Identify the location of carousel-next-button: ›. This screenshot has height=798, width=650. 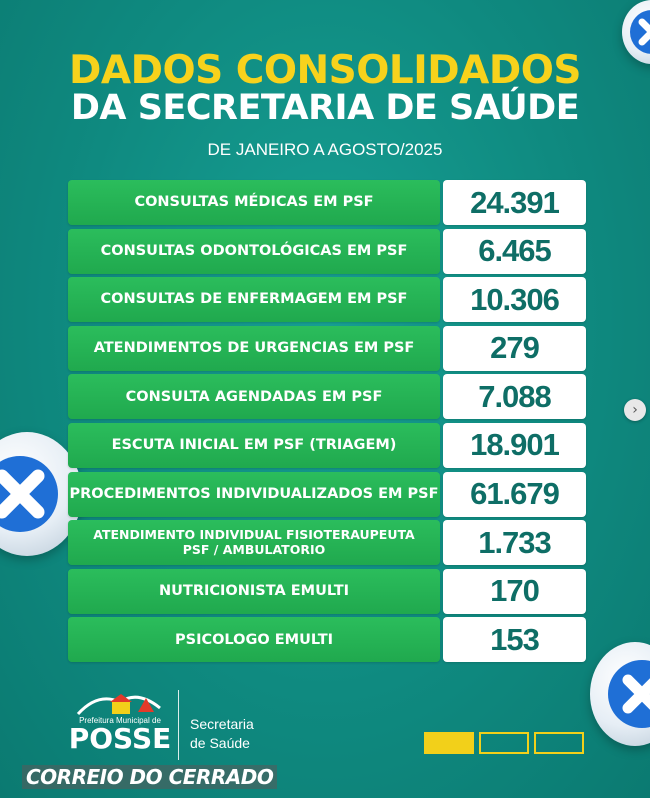
(635, 410).